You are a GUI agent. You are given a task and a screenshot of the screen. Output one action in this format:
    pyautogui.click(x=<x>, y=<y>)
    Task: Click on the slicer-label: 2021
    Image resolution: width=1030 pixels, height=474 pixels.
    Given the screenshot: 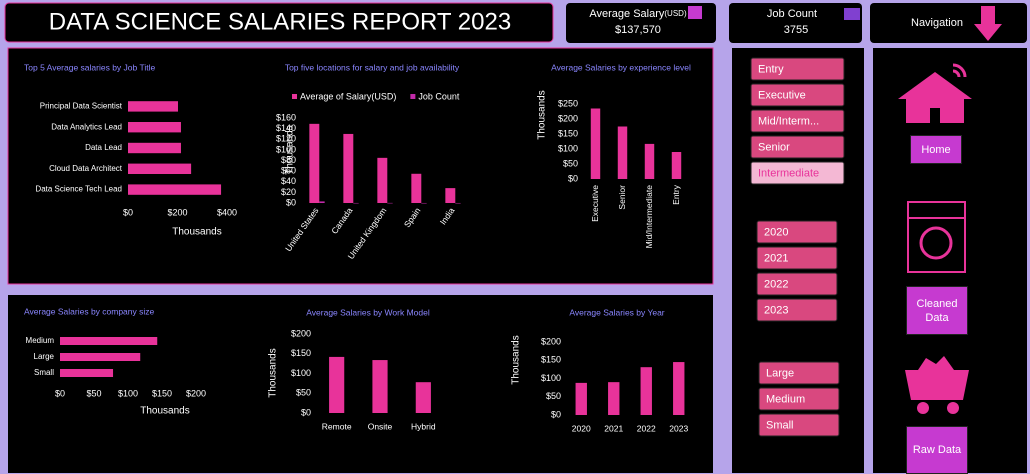 What is the action you would take?
    pyautogui.click(x=776, y=258)
    